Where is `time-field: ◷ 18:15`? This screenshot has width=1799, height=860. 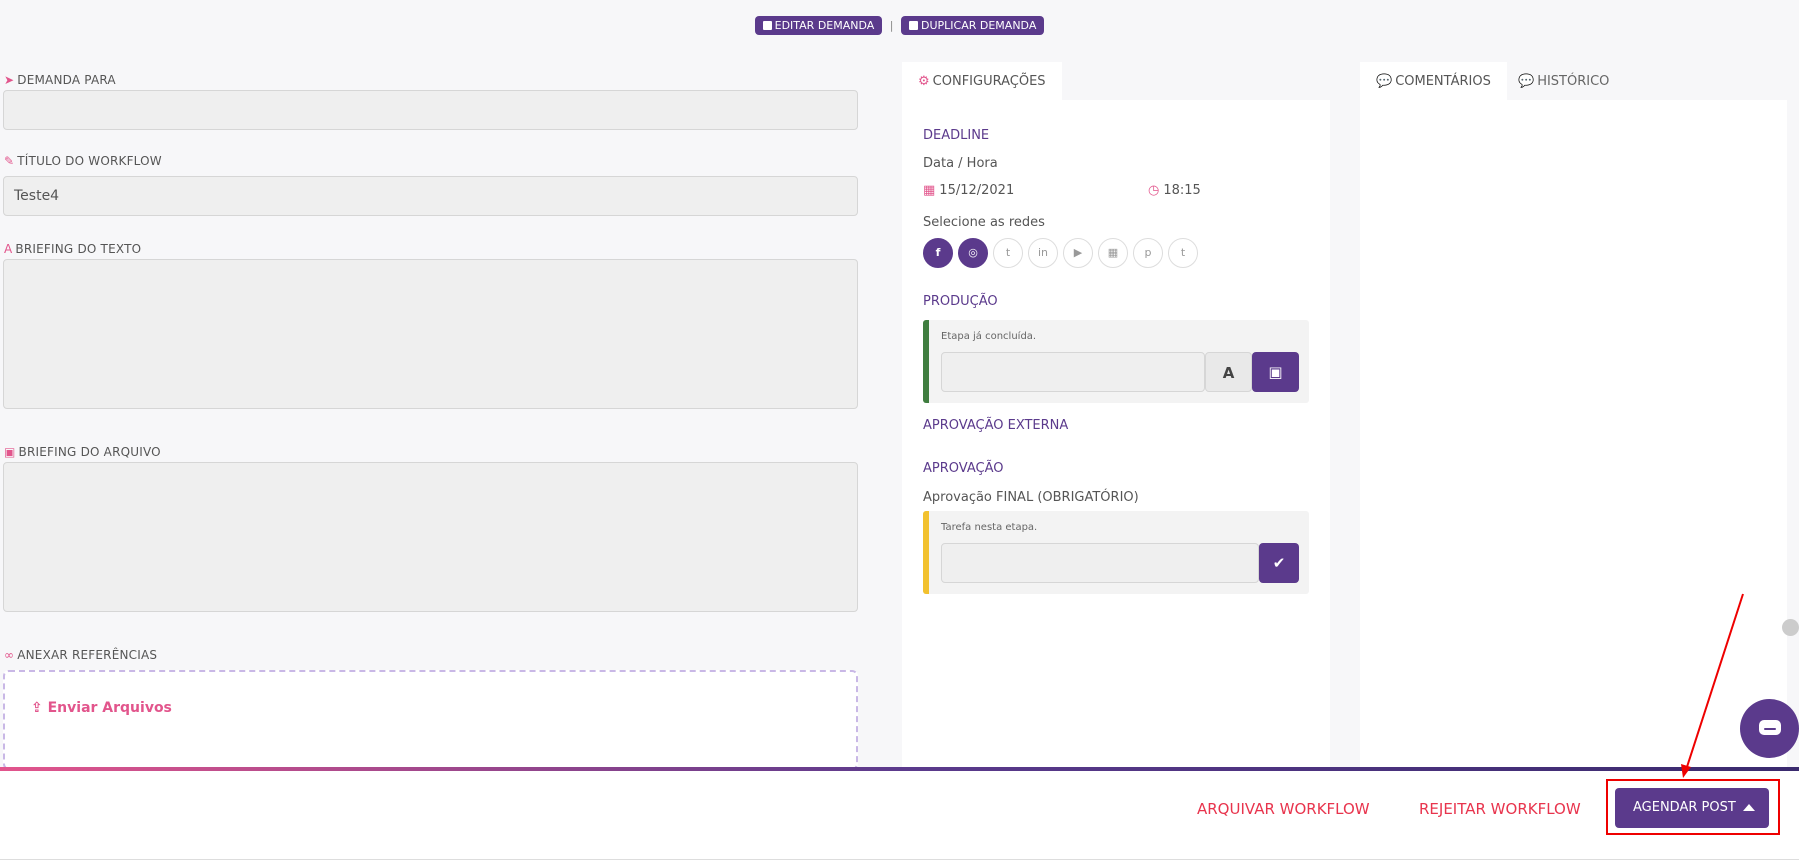
time-field: ◷ 18:15 is located at coordinates (1174, 190).